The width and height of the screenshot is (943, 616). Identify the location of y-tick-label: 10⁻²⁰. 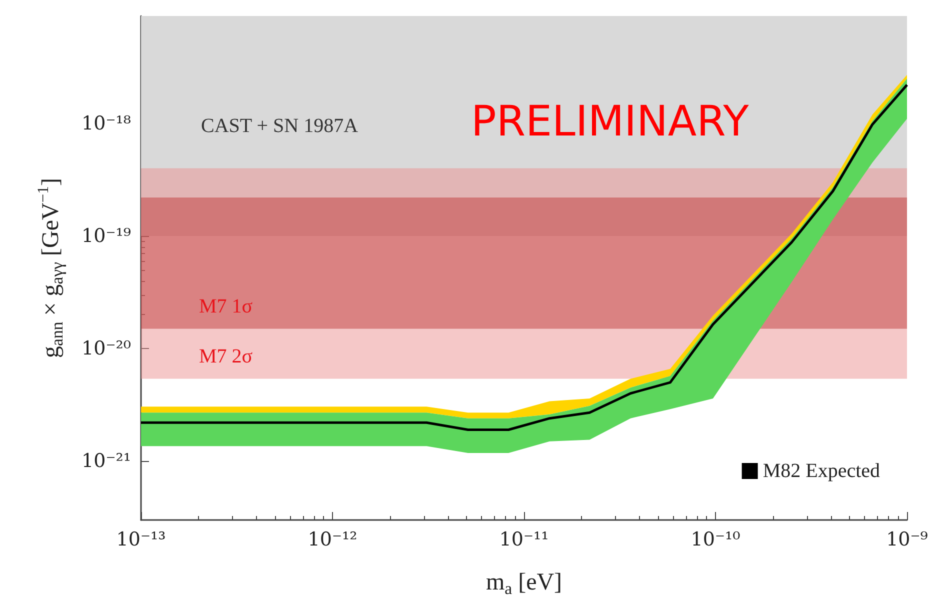
(107, 349).